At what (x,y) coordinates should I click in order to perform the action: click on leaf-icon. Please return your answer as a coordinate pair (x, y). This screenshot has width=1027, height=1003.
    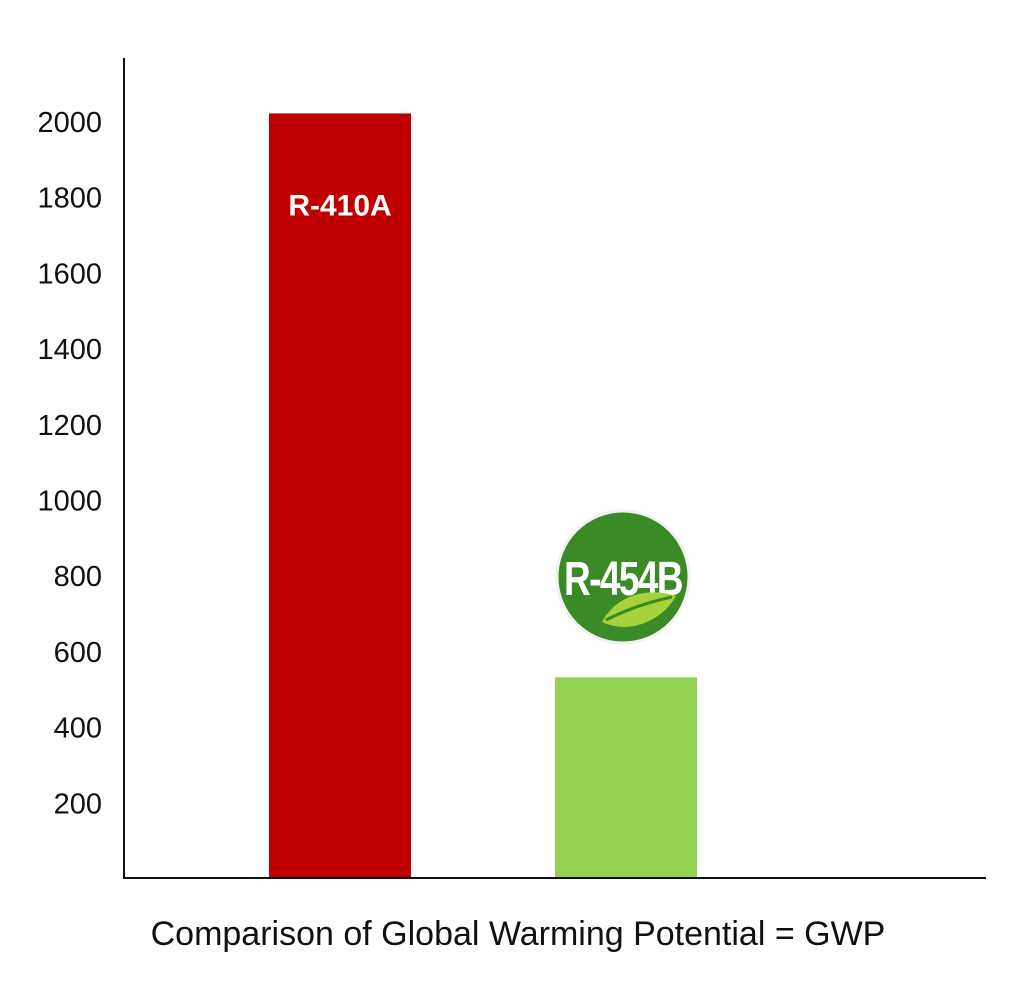
    Looking at the image, I should click on (639, 609).